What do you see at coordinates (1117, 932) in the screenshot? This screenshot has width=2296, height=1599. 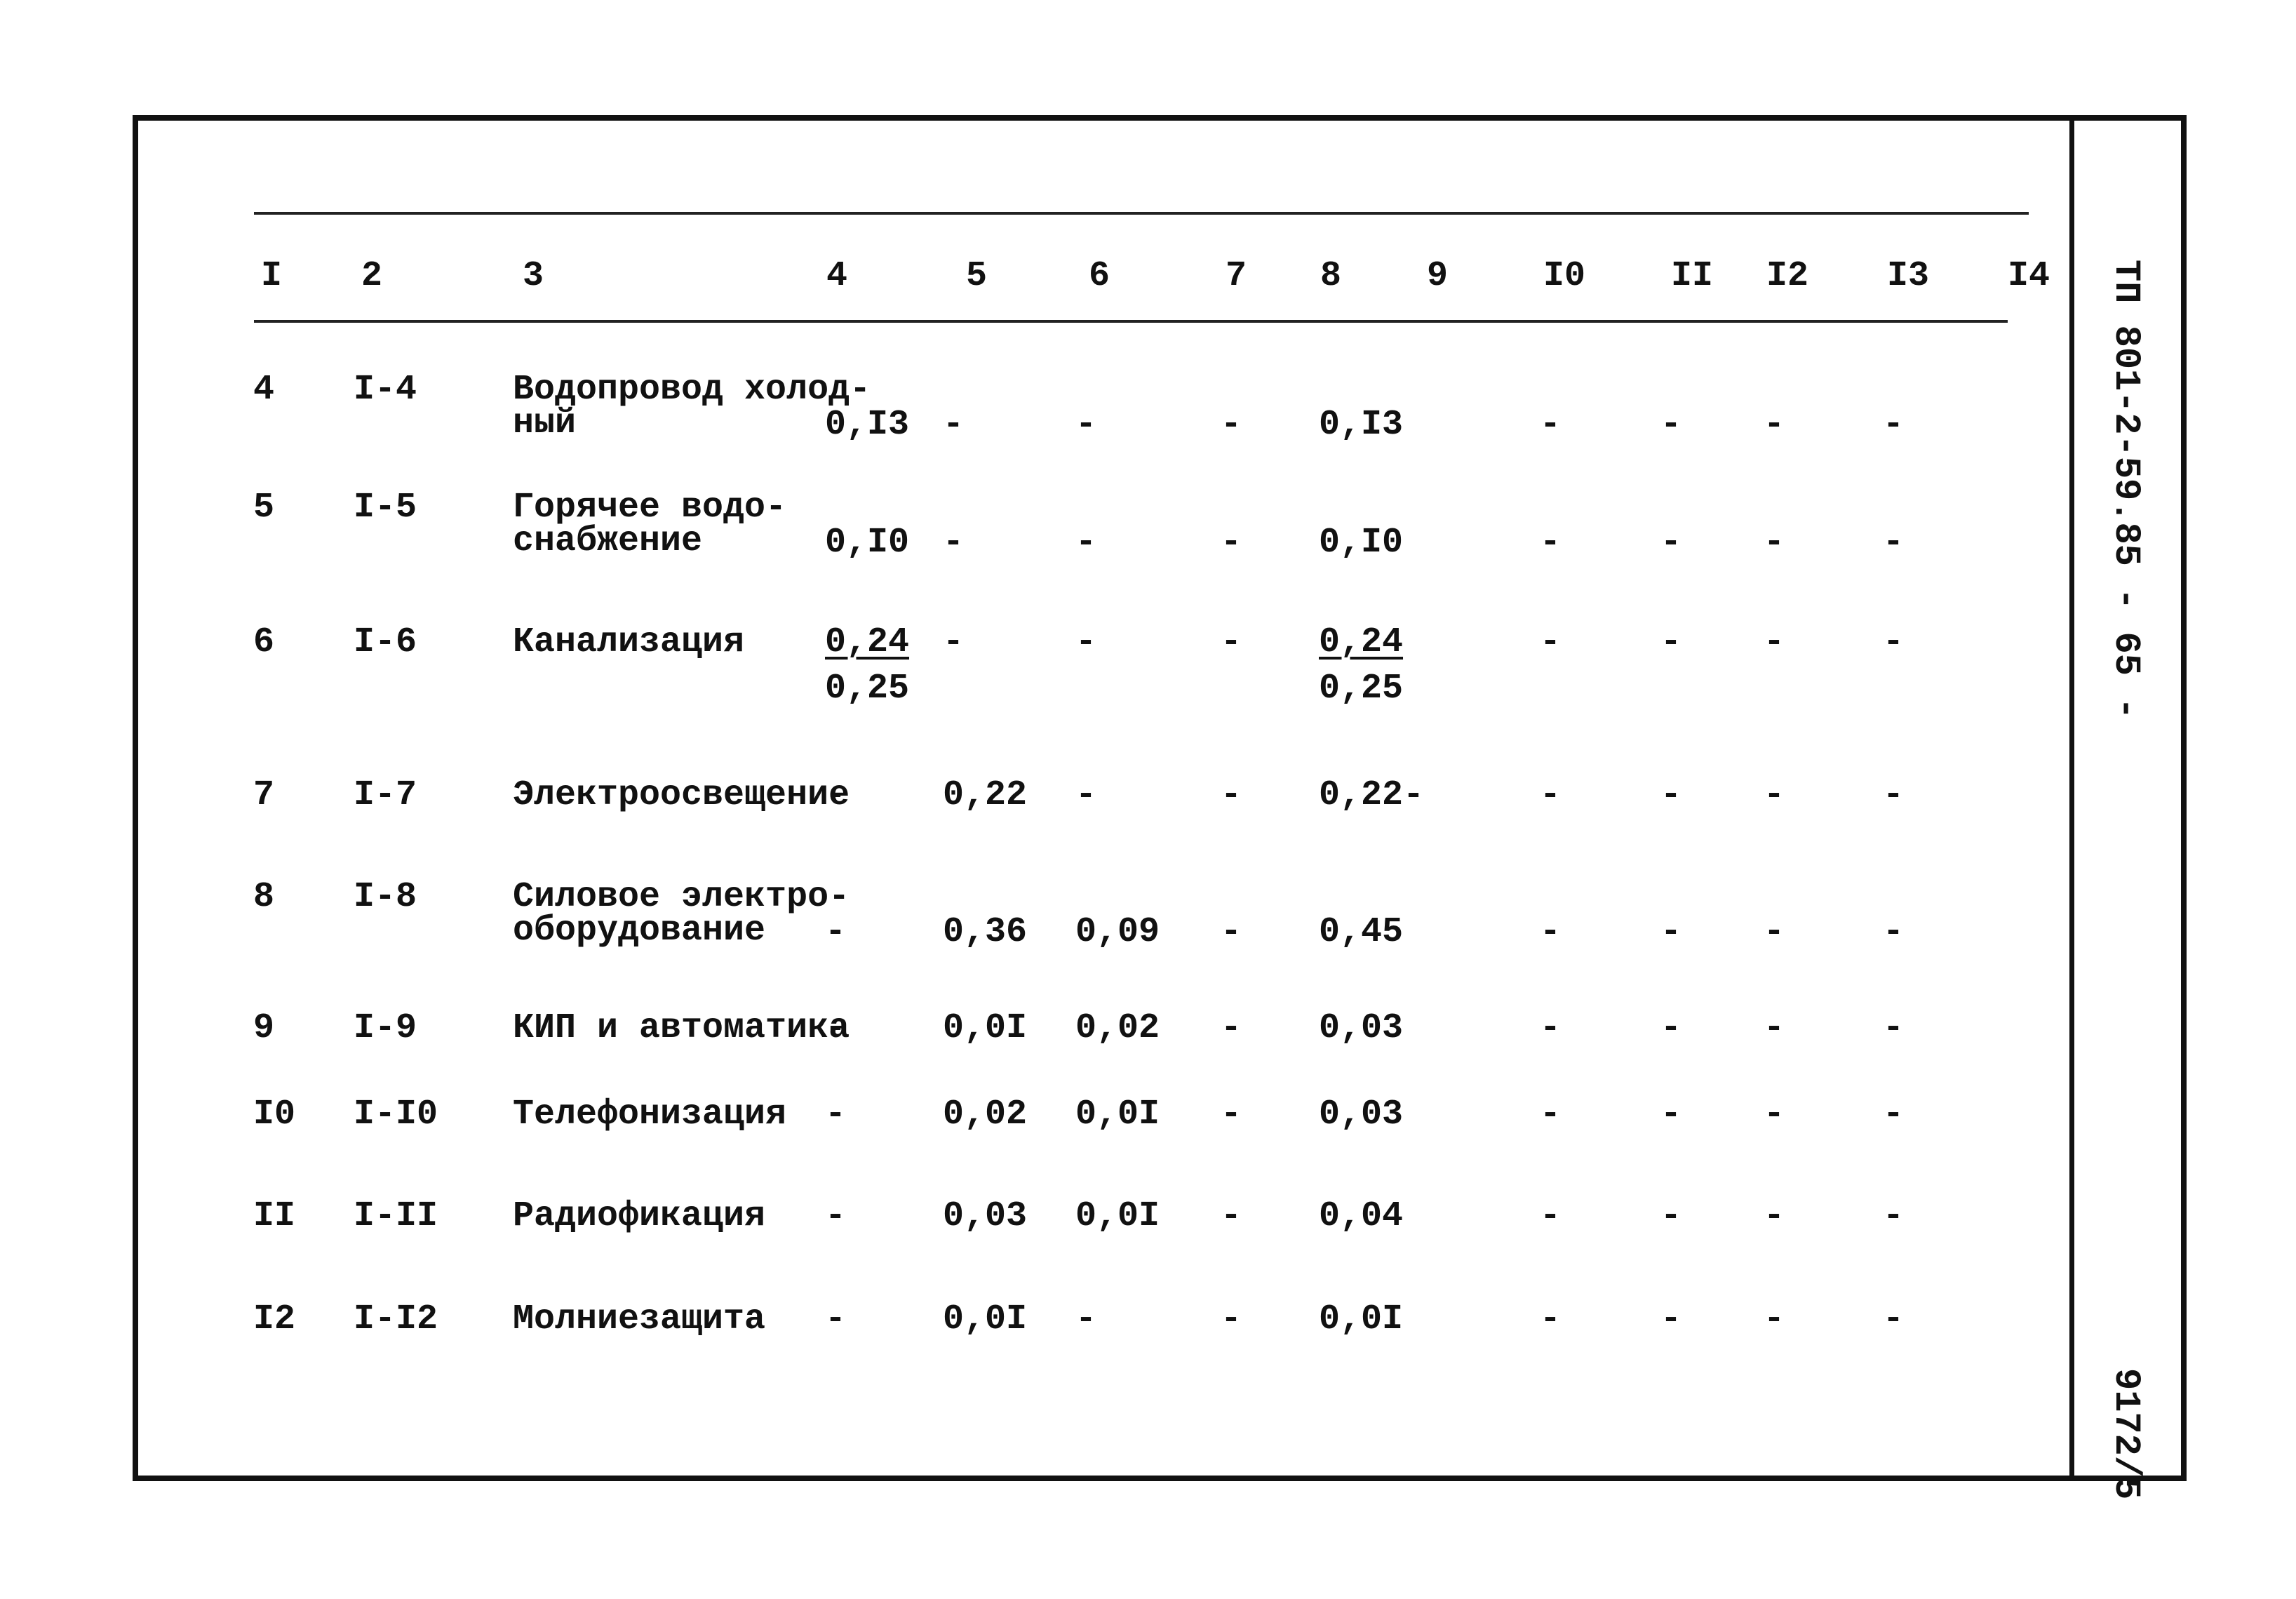 I see `value-cell: 0,09` at bounding box center [1117, 932].